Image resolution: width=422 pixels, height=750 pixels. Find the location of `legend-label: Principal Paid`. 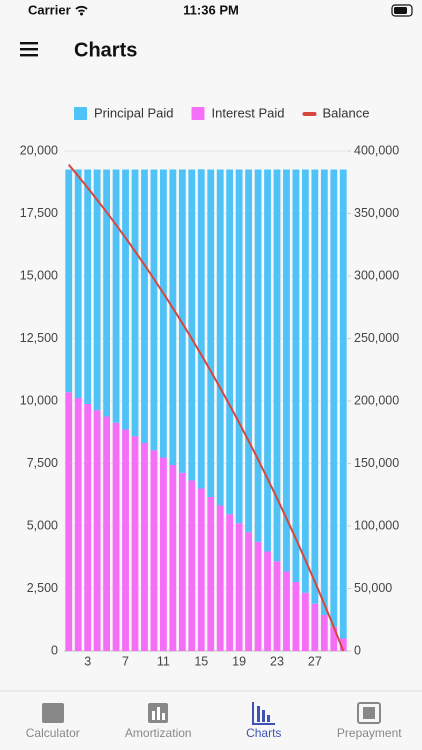

legend-label: Principal Paid is located at coordinates (134, 112).